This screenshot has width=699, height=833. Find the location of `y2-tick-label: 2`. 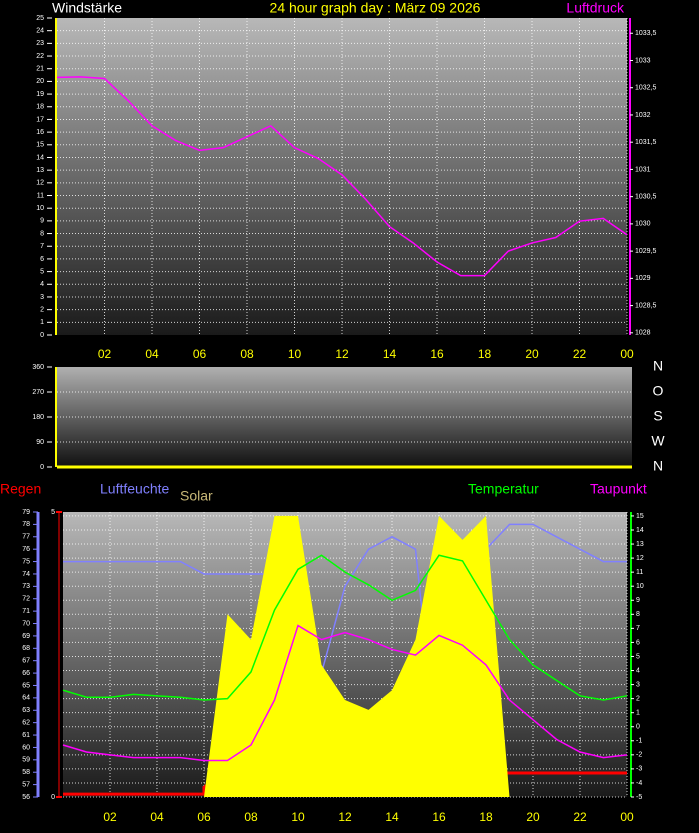

y2-tick-label: 2 is located at coordinates (638, 698).